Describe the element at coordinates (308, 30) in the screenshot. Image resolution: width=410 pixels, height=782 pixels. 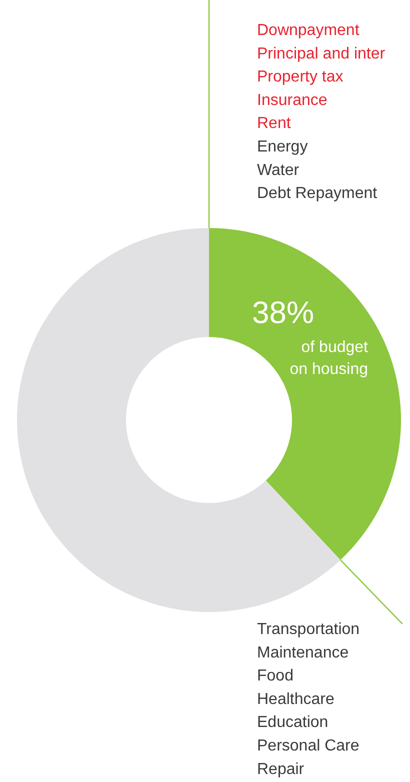
I see `text: Downpayment` at that location.